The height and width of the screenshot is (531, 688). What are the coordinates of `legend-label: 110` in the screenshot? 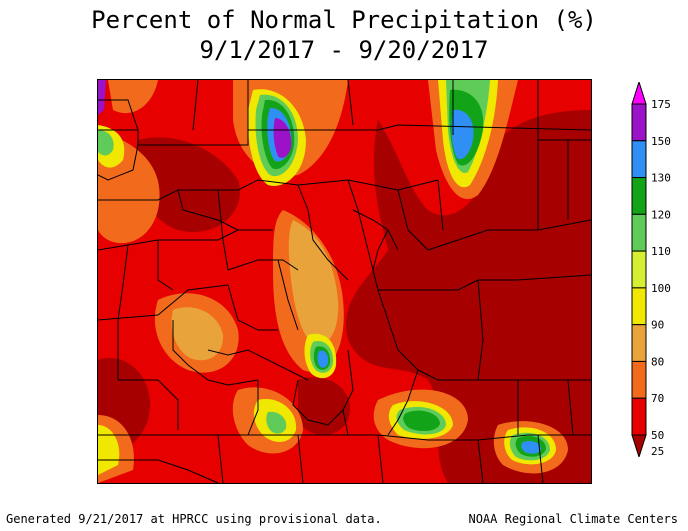 It's located at (661, 251).